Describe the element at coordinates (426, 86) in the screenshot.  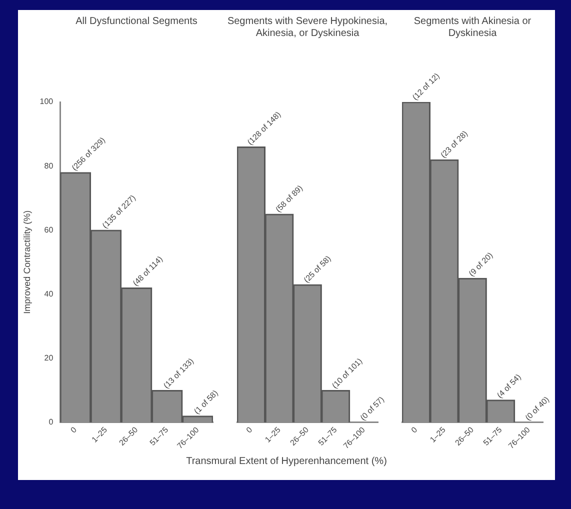
I see `data-label: (12 of 12)` at that location.